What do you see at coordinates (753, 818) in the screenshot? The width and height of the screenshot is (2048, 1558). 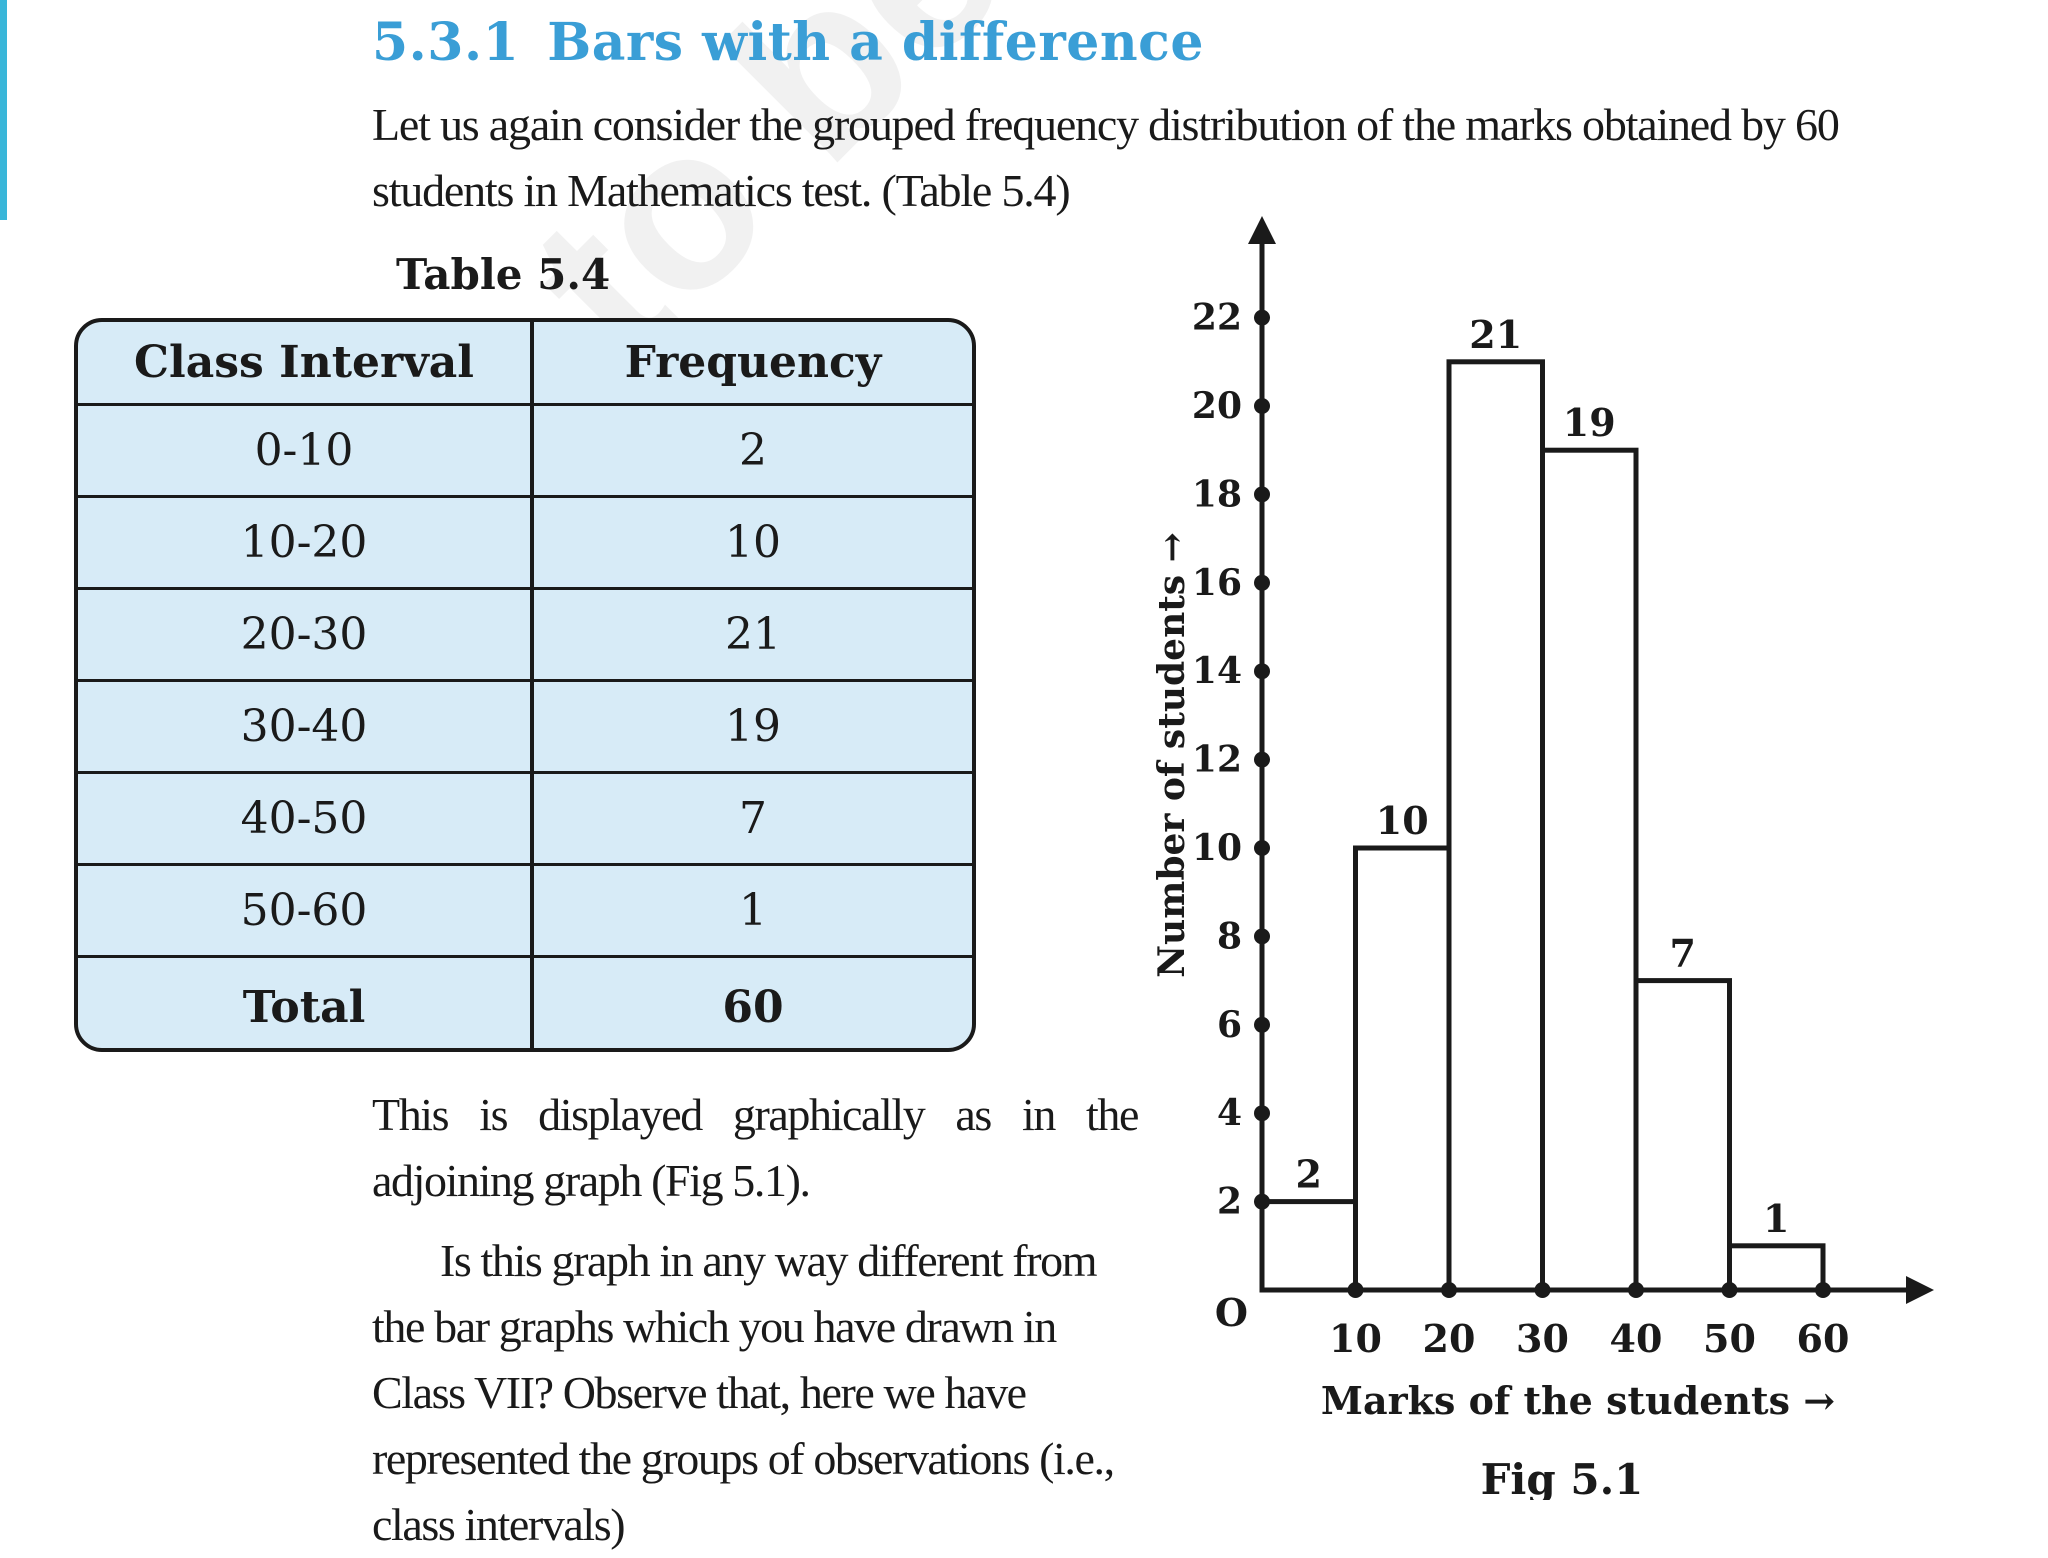 I see `frequency-cell: 7` at bounding box center [753, 818].